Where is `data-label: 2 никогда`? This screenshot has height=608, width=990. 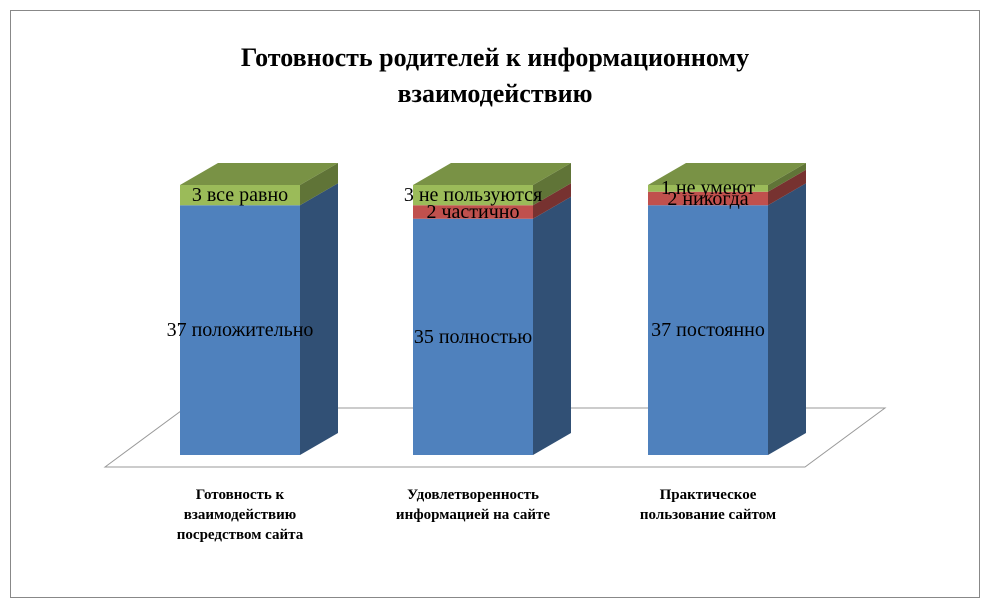
data-label: 2 никогда is located at coordinates (708, 198).